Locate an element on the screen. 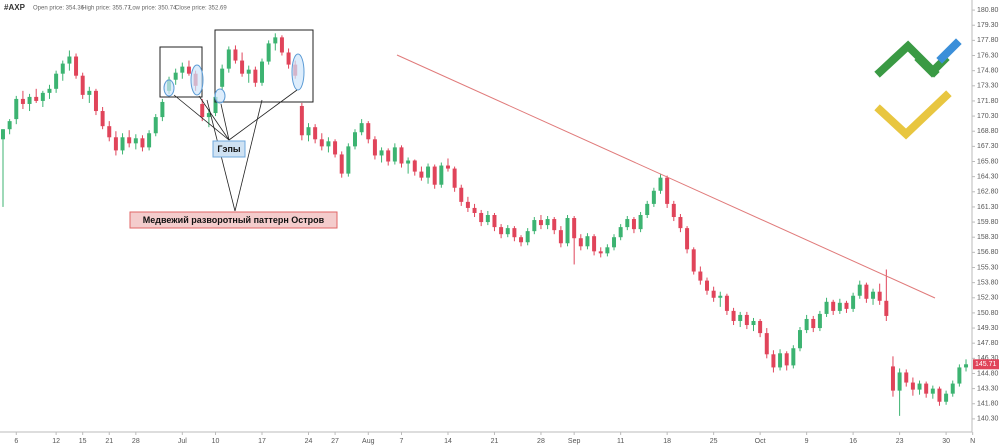  y-tick-label: 158.30 is located at coordinates (988, 237).